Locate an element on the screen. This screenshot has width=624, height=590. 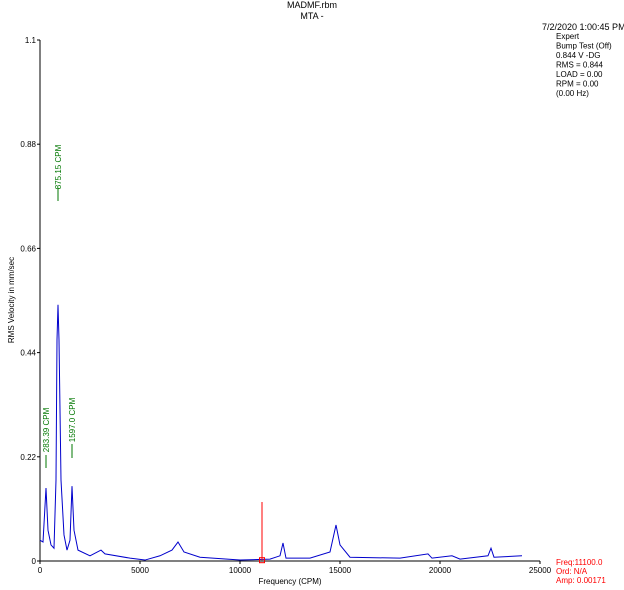
info-line: LOAD = 0.00 is located at coordinates (579, 74).